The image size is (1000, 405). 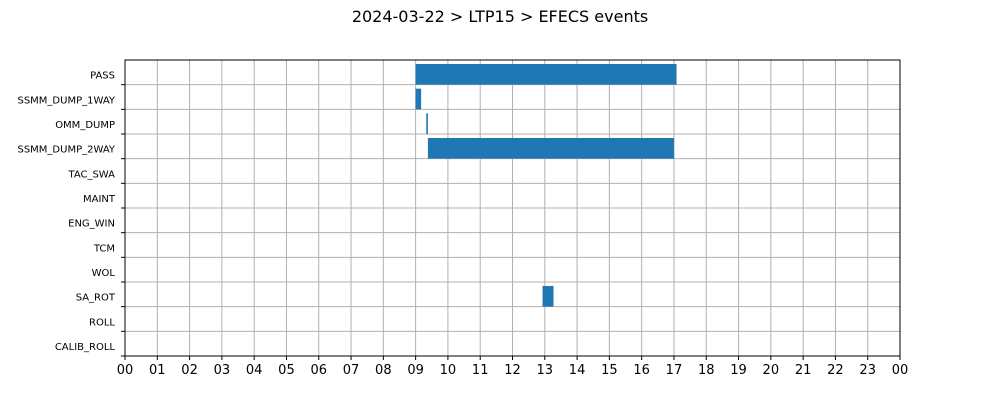 I want to click on x-tick-label: 11, so click(x=480, y=370).